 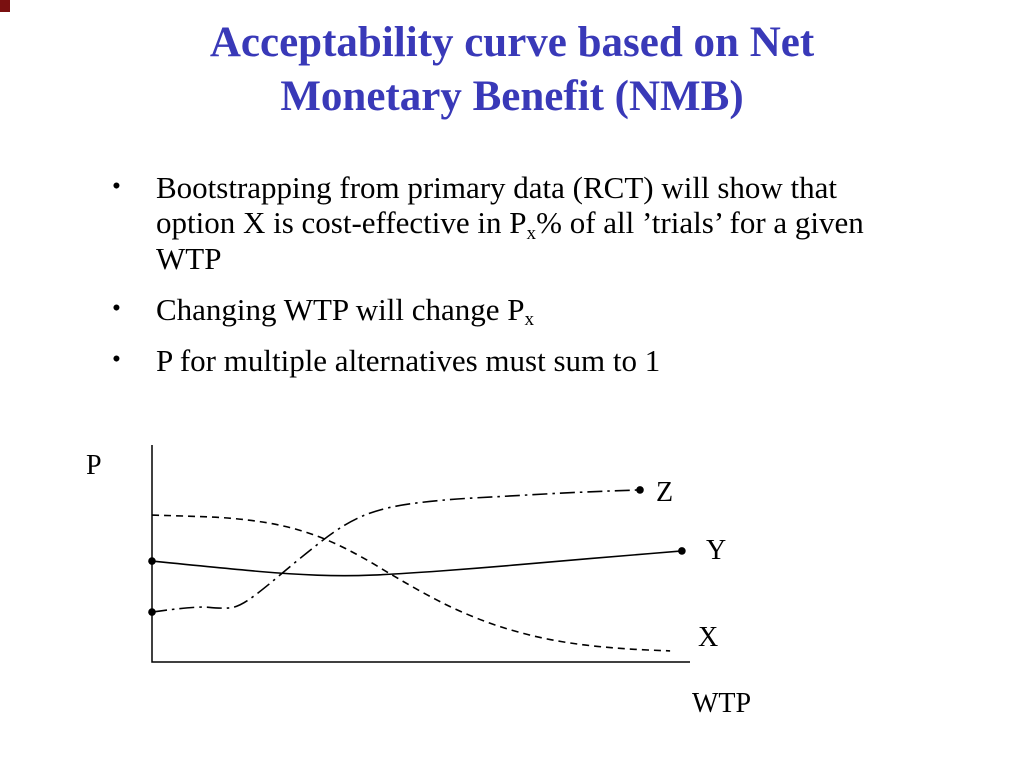 What do you see at coordinates (416, 563) in the screenshot?
I see `series-line-y` at bounding box center [416, 563].